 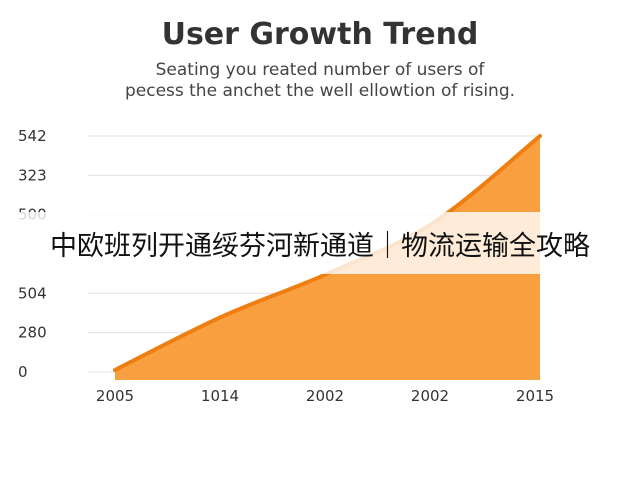 I want to click on overlay-text: 中欧班列开通绥芬河新通道｜物流运输全攻略, so click(x=320, y=246).